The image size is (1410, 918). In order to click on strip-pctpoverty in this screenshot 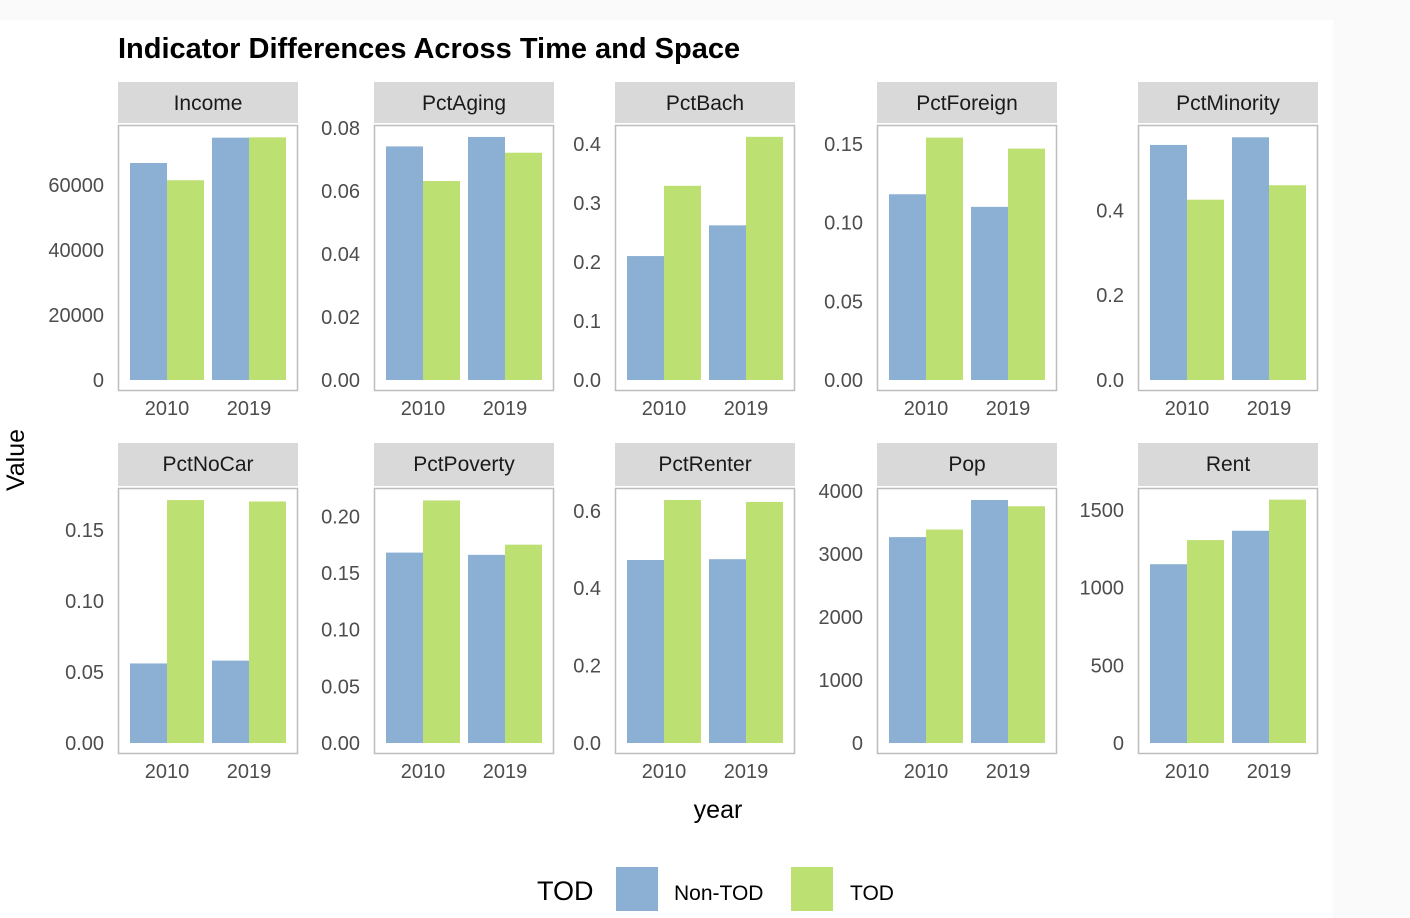, I will do `click(464, 464)`.